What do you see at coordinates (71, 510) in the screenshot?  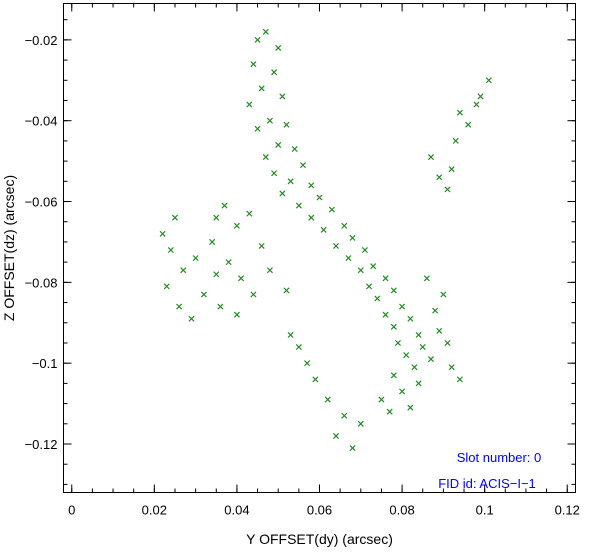 I see `x-tick-label: 0` at bounding box center [71, 510].